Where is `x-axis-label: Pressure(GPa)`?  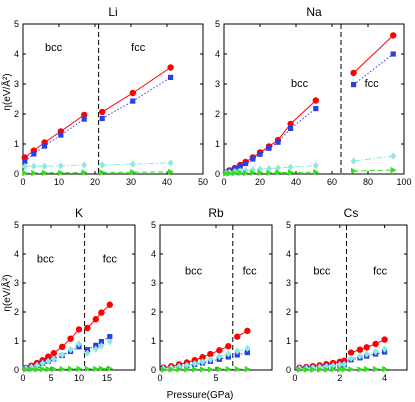
x-axis-label: Pressure(GPa) is located at coordinates (200, 395).